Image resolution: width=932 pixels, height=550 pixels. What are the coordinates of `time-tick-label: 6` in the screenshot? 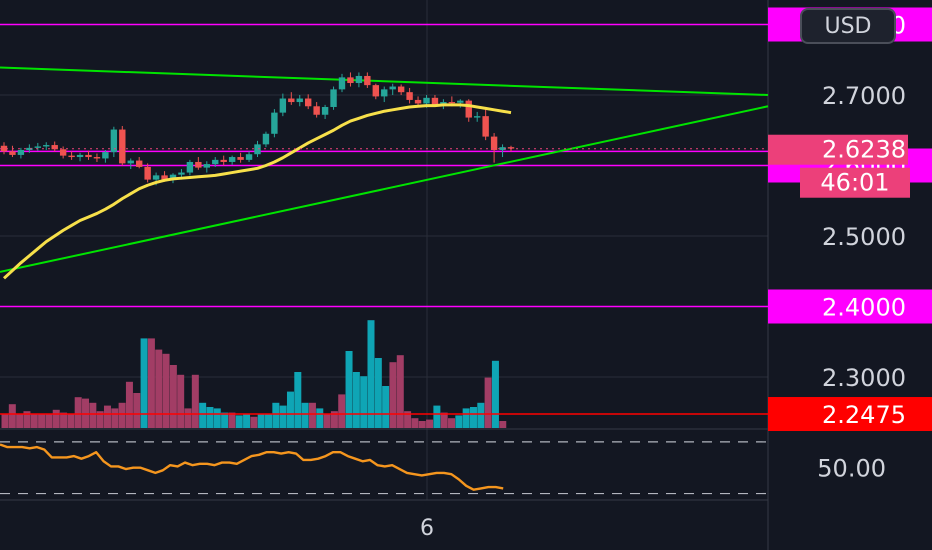 It's located at (427, 528).